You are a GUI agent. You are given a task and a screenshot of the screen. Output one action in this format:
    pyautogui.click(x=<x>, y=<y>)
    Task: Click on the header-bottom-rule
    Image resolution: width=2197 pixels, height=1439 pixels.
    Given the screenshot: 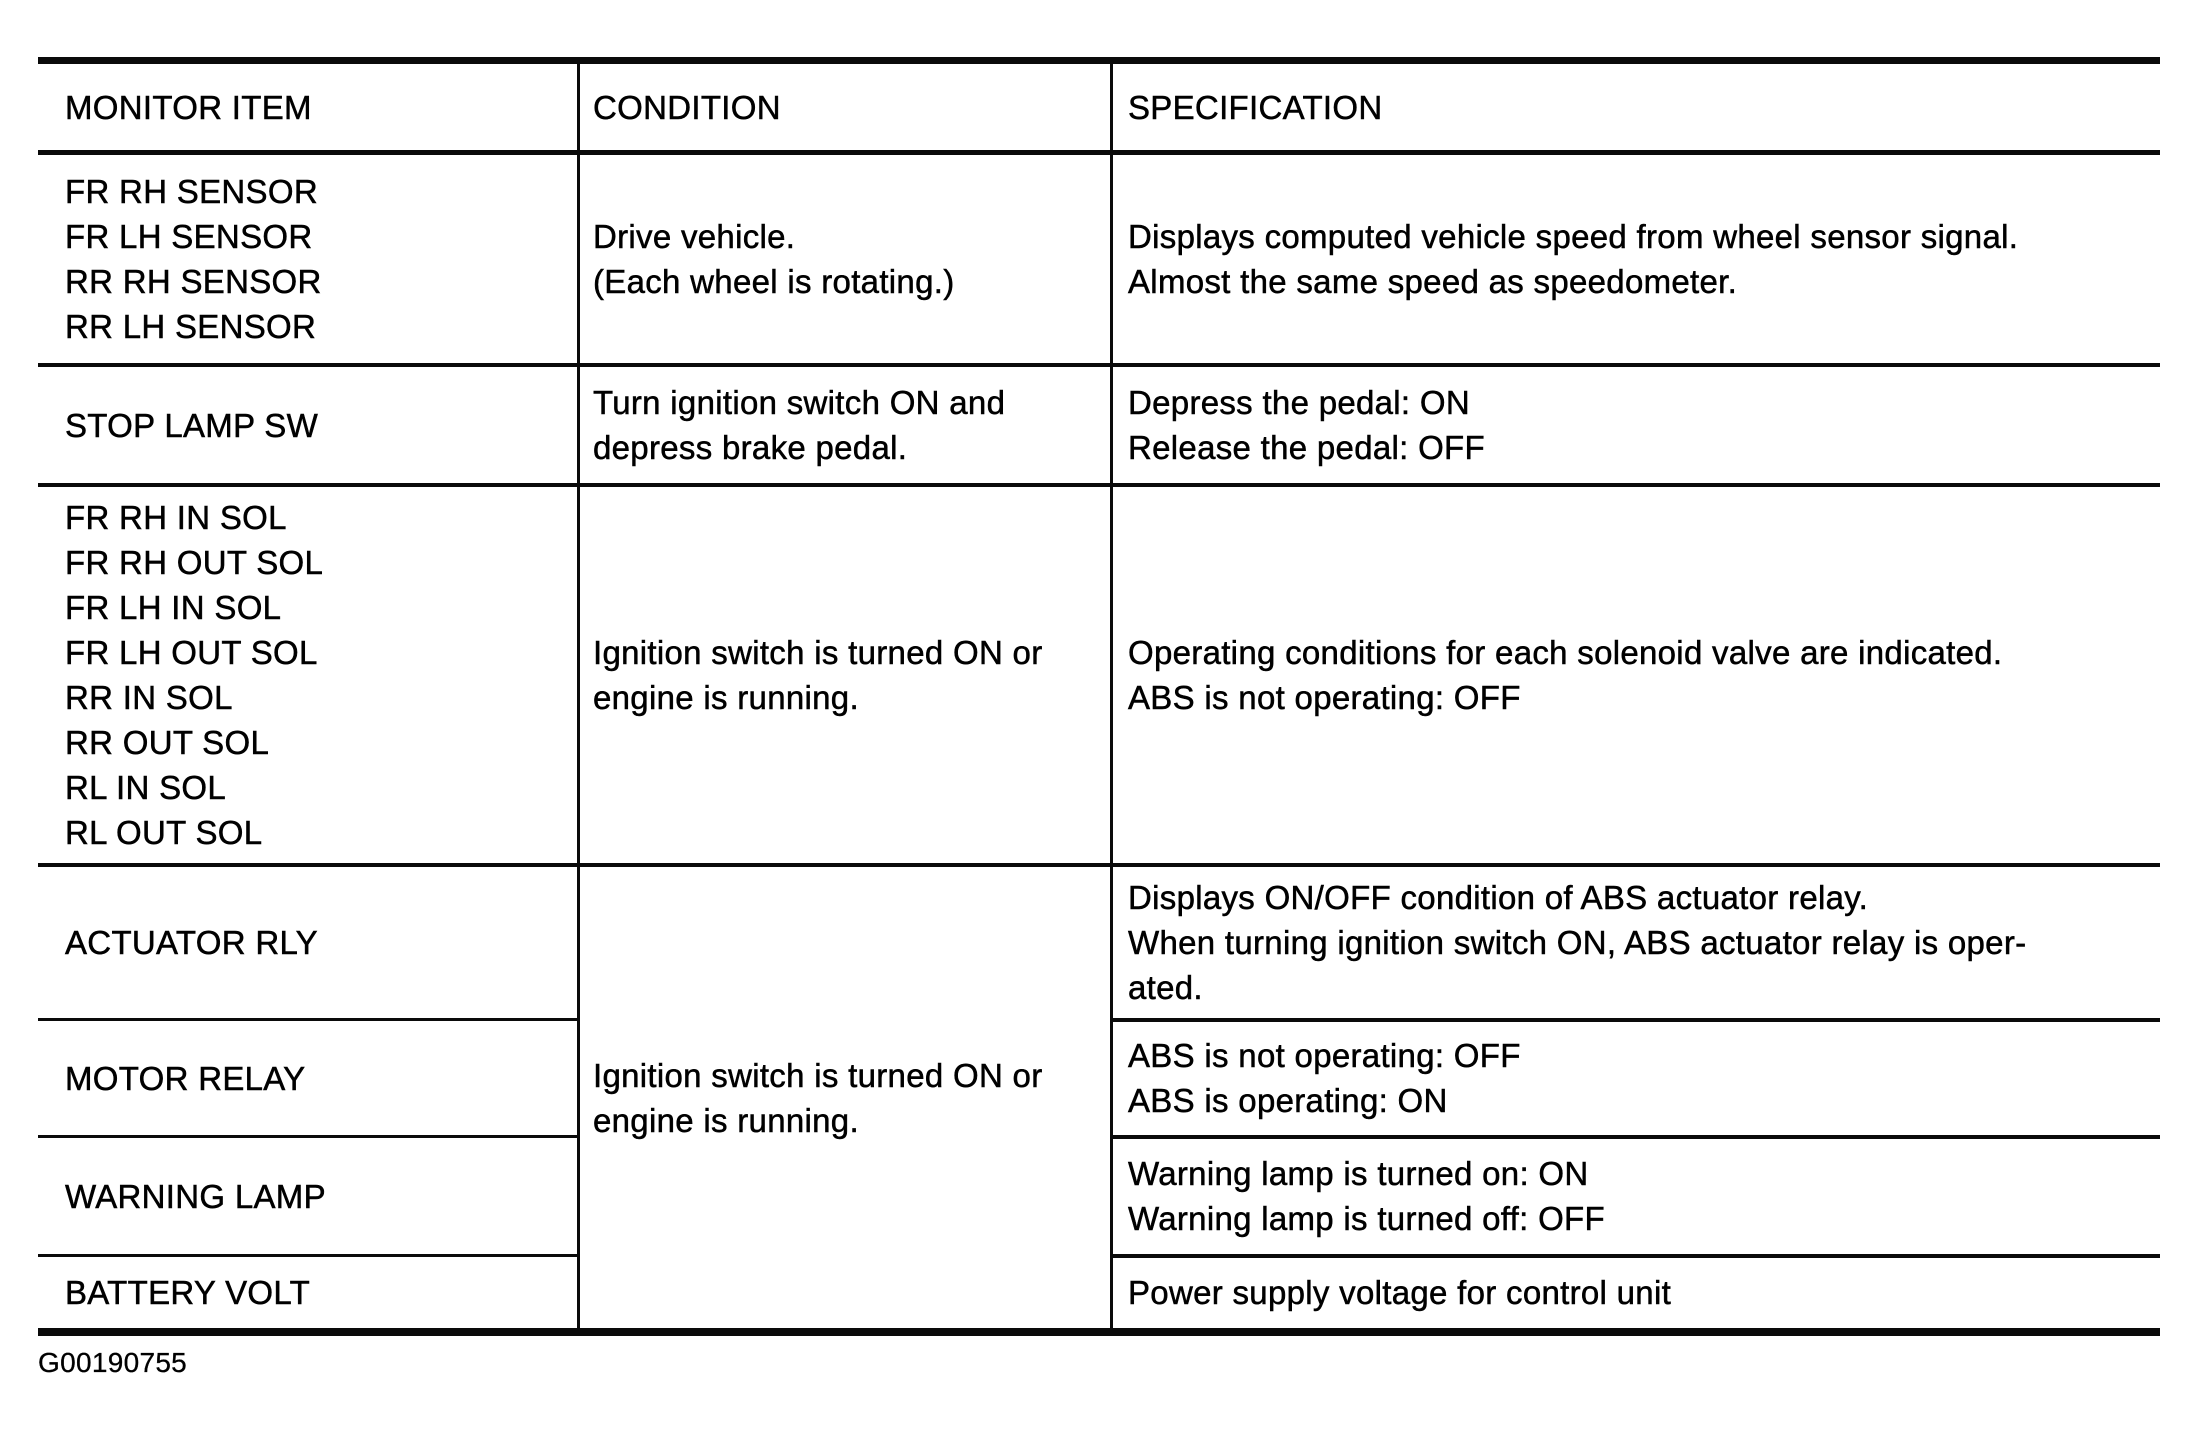 What is the action you would take?
    pyautogui.click(x=1099, y=152)
    